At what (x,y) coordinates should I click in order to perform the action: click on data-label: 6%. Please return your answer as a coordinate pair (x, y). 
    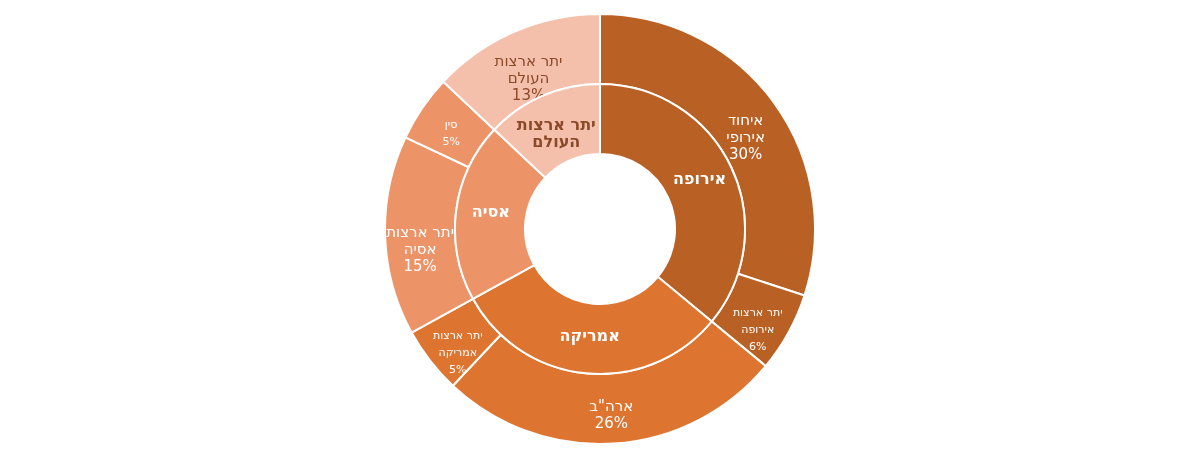
    Looking at the image, I should click on (758, 346).